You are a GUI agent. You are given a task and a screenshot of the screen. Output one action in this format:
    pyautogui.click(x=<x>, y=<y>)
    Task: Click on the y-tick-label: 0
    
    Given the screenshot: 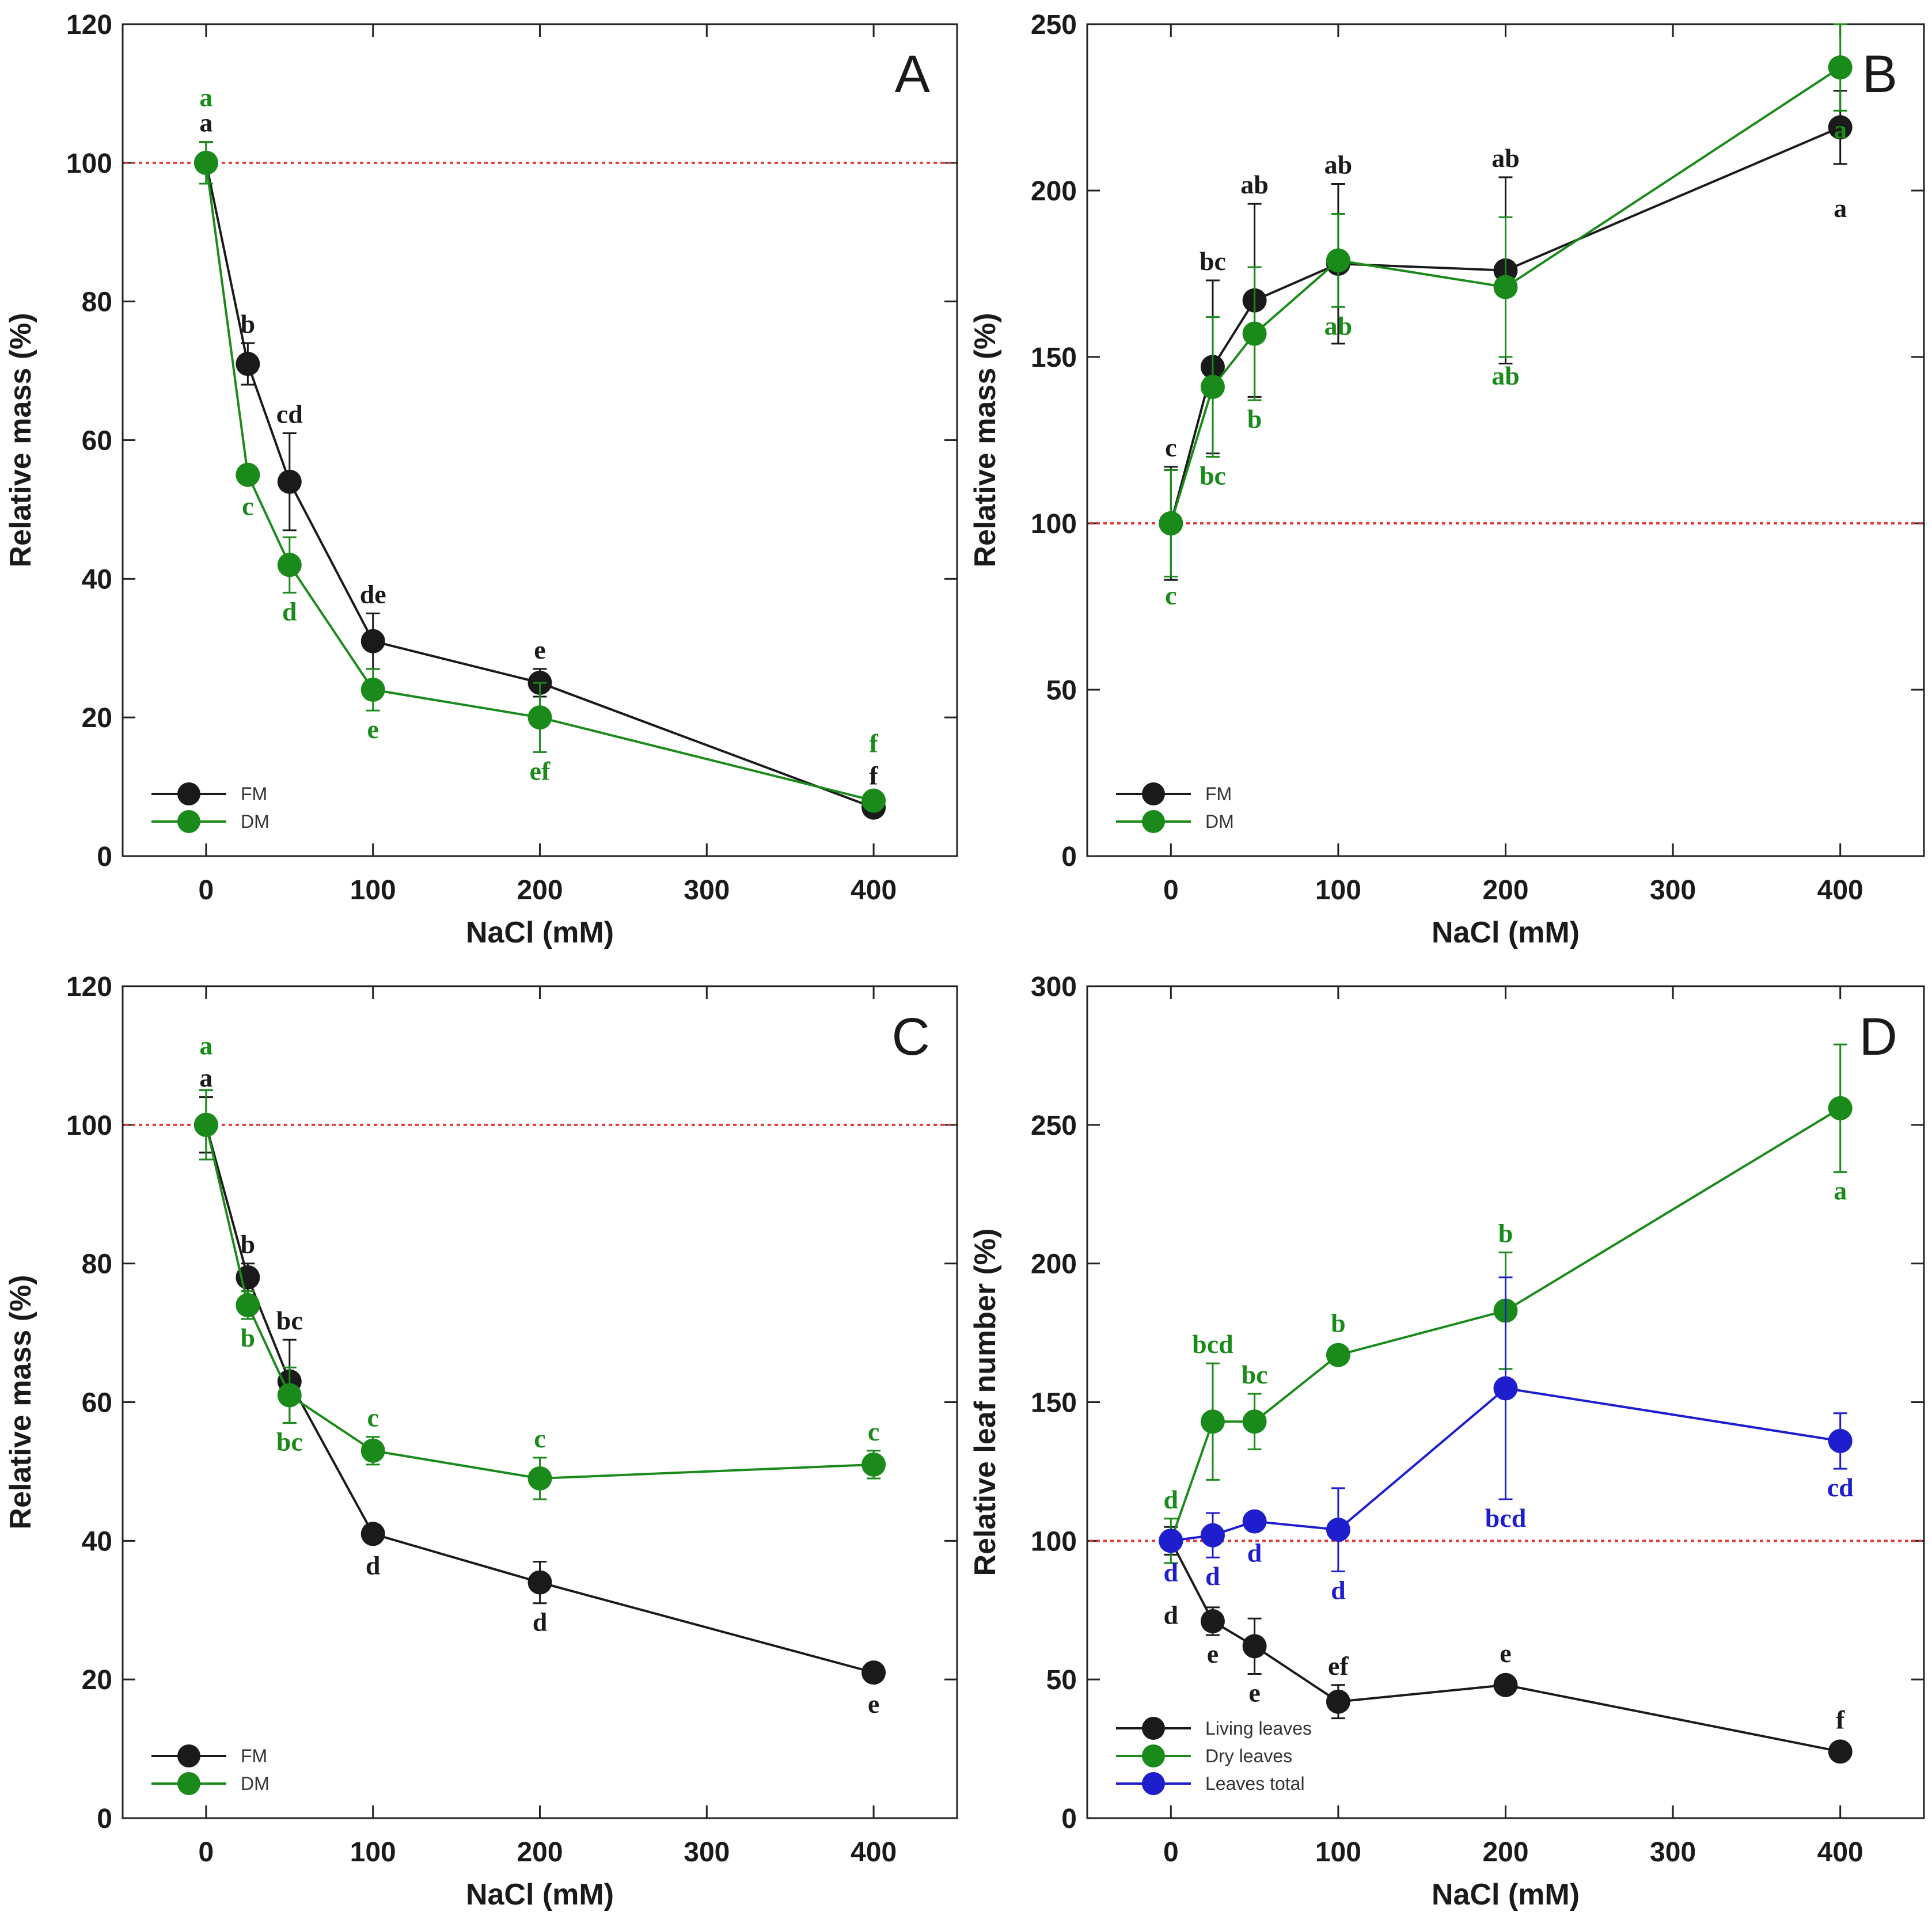 What is the action you would take?
    pyautogui.click(x=1069, y=1819)
    